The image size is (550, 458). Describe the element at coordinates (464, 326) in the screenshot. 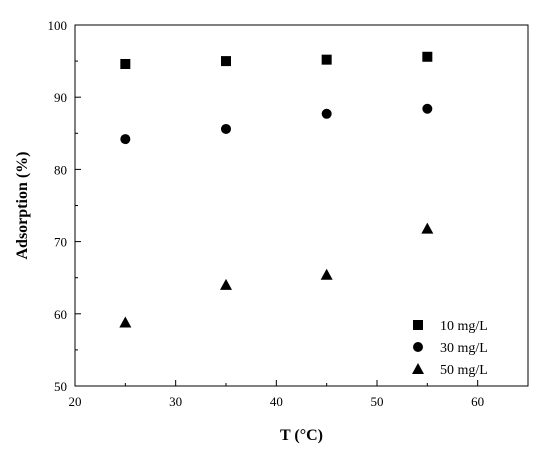

I see `legend-label: 10 mg/L` at that location.